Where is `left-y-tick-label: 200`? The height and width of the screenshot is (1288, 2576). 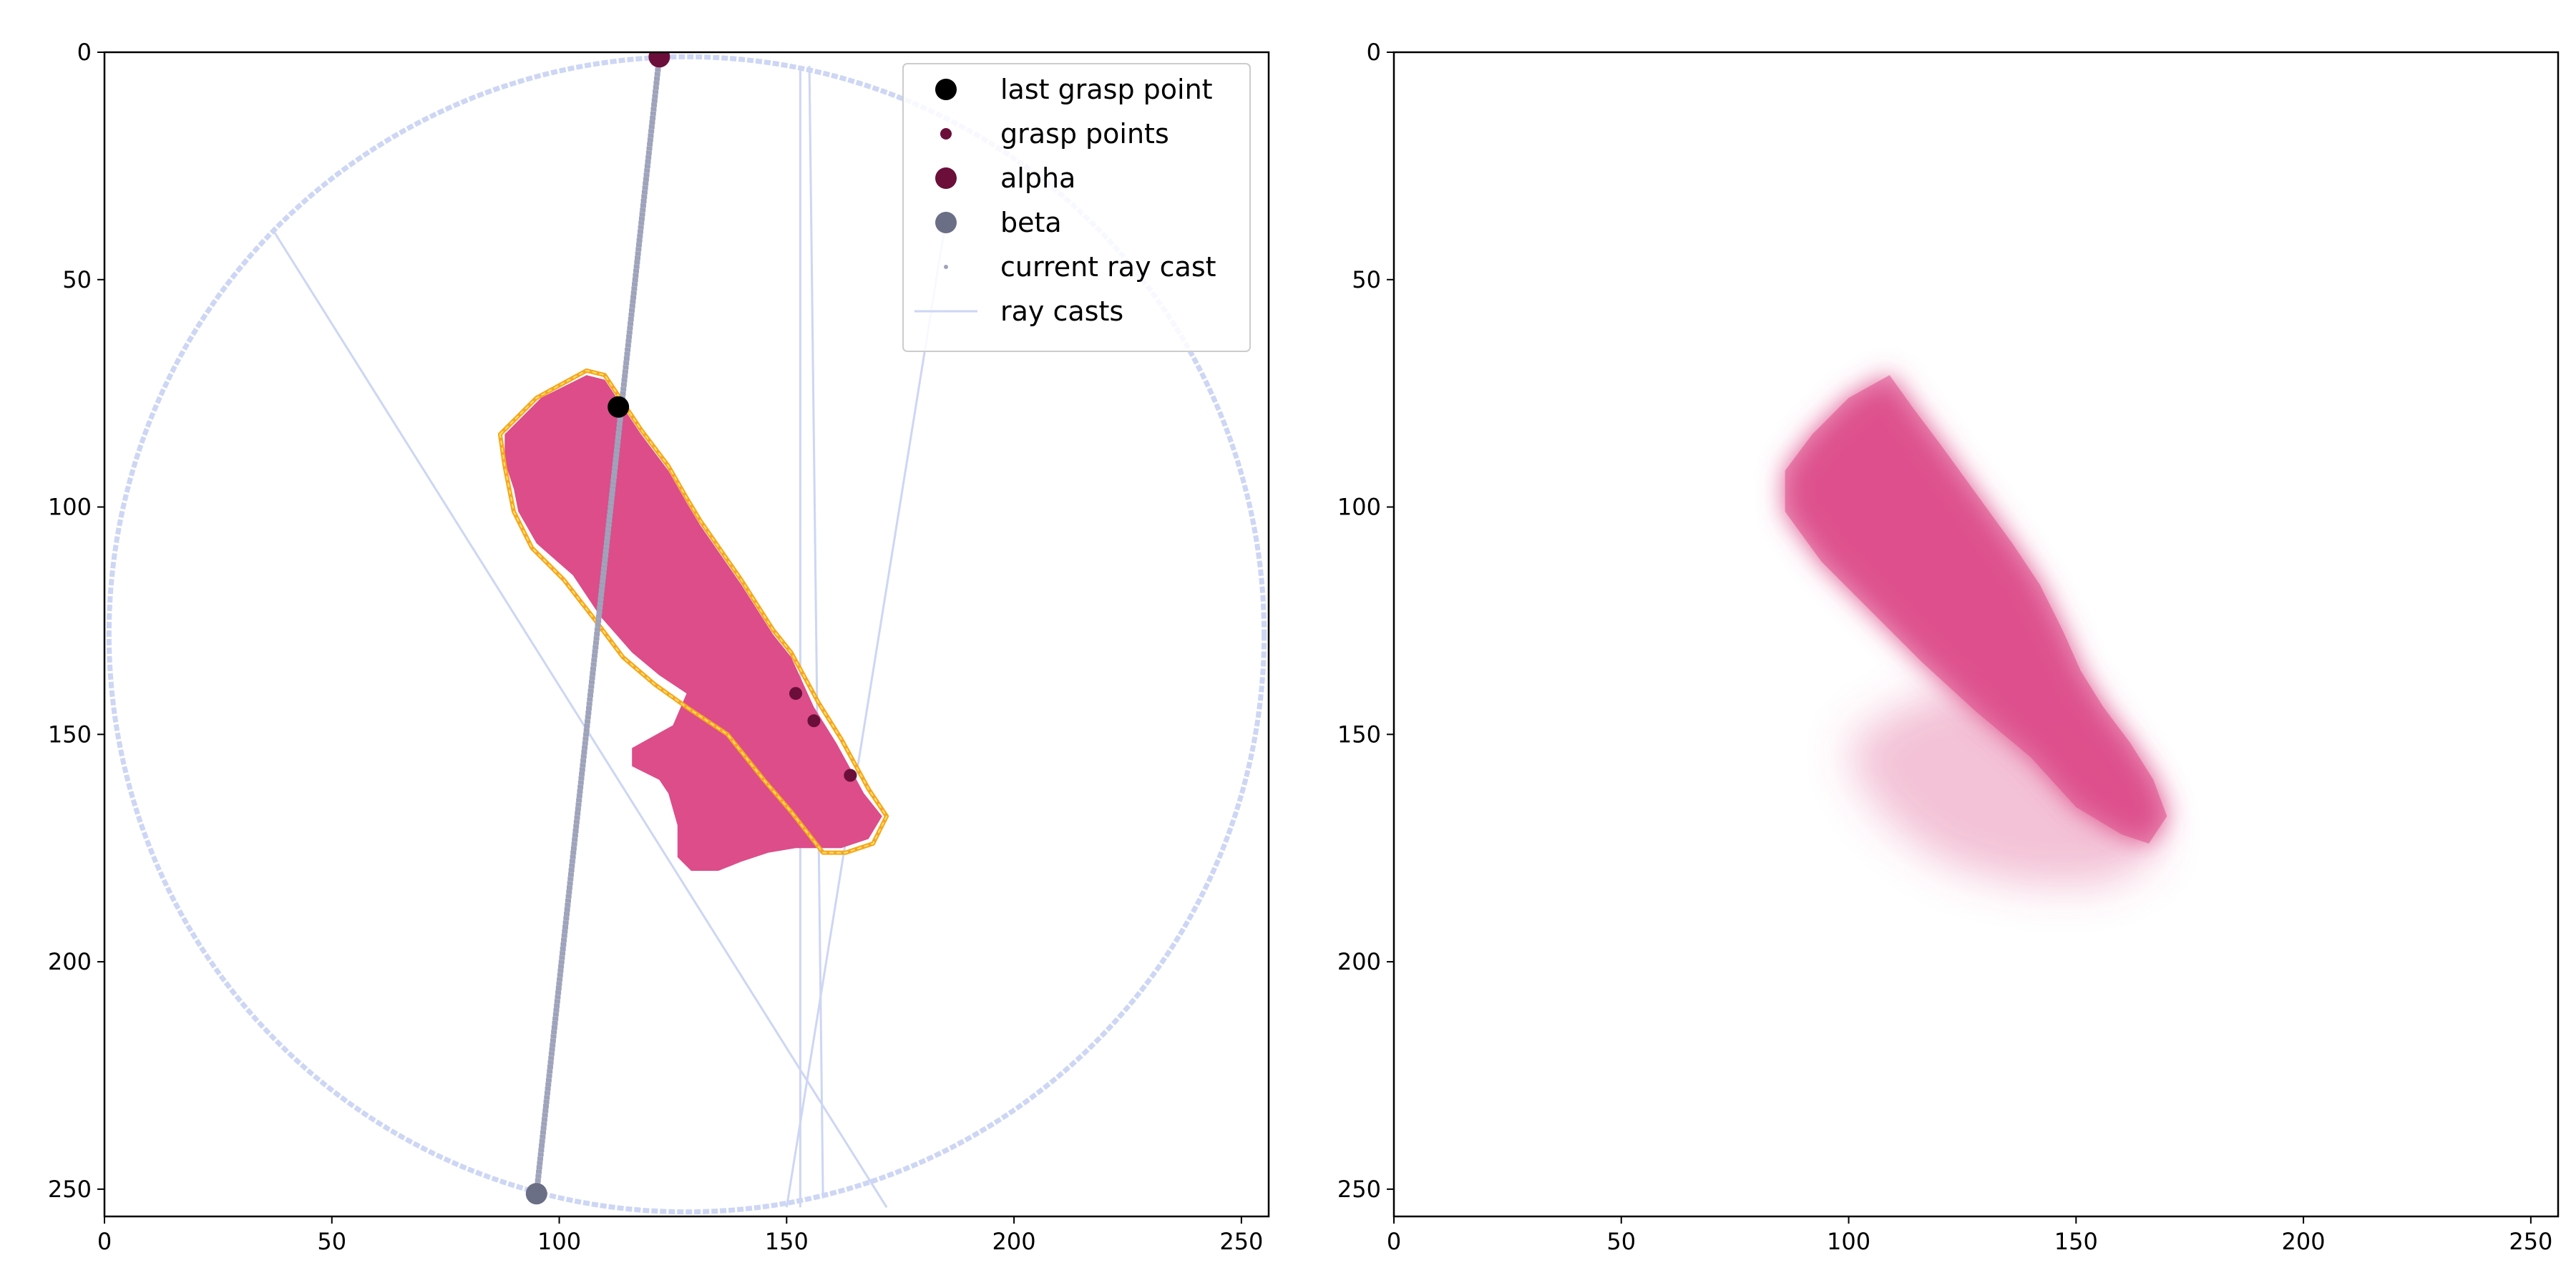
left-y-tick-label: 200 is located at coordinates (70, 961).